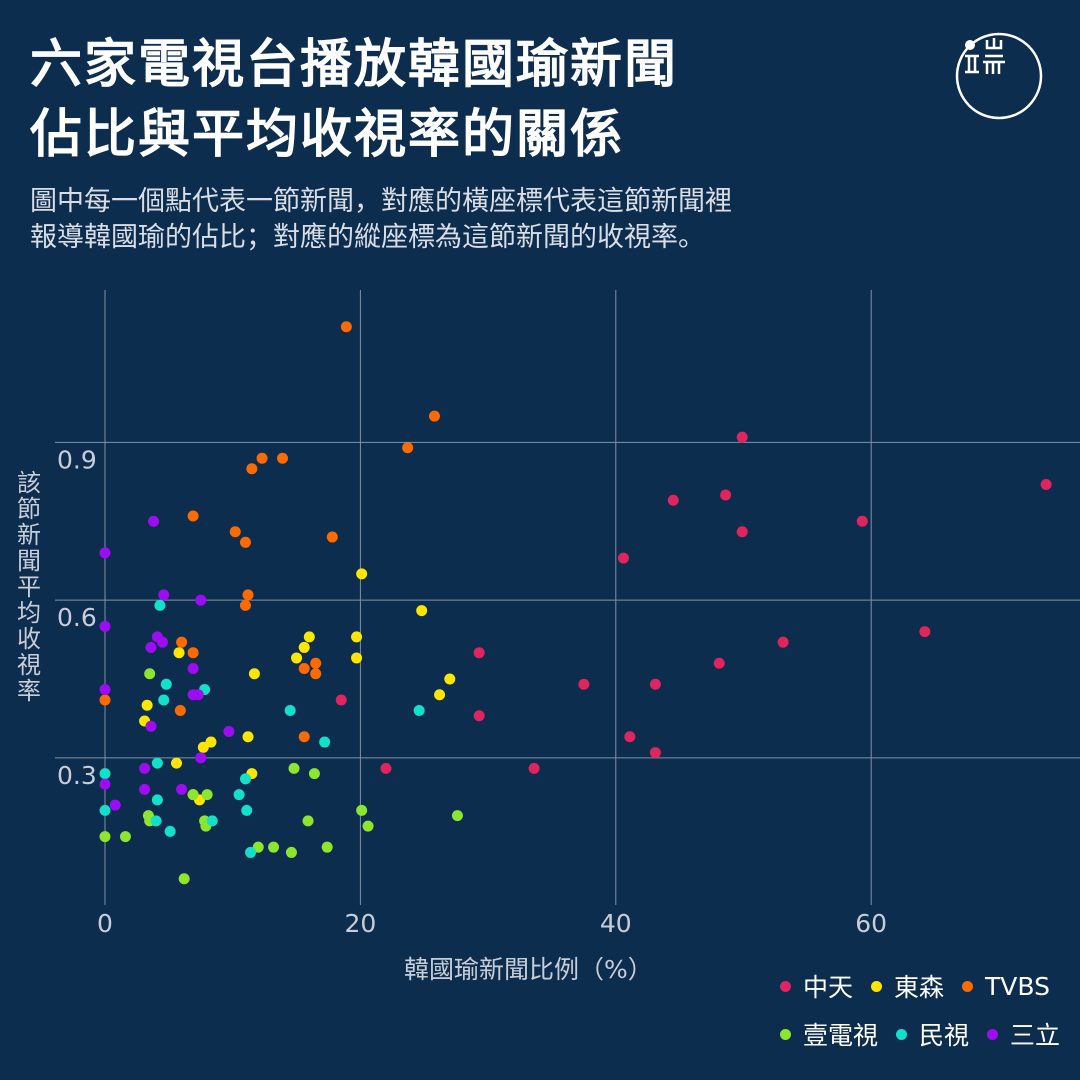  I want to click on y-axis-label: 該節新聞平均收視率, so click(29, 587).